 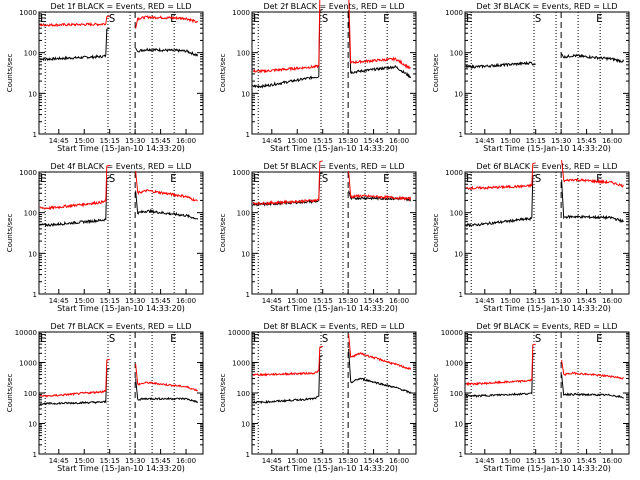 I want to click on panel-title: Det 6f BLACK = Events, RED = LLD, so click(x=546, y=166).